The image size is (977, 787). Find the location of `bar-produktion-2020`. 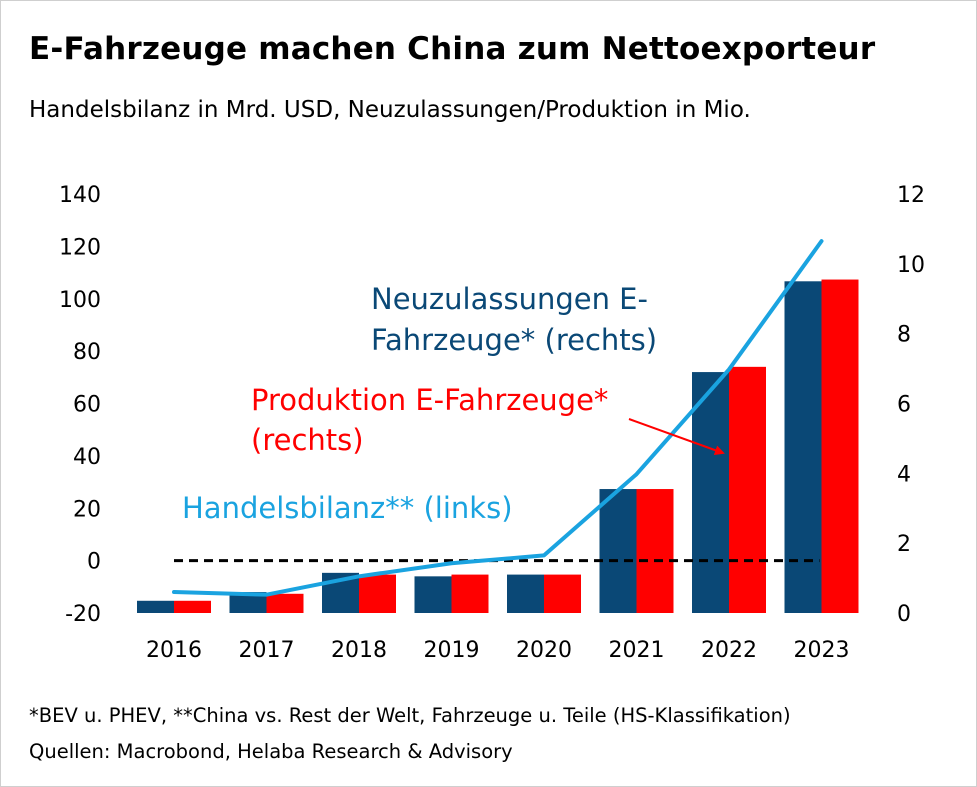

bar-produktion-2020 is located at coordinates (562, 593).